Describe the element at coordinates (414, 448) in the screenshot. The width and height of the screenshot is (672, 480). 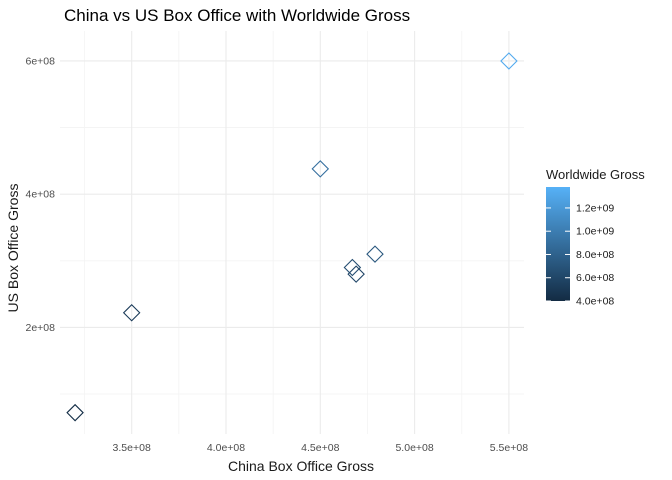
I see `x-tick-label: 5.0e+08` at that location.